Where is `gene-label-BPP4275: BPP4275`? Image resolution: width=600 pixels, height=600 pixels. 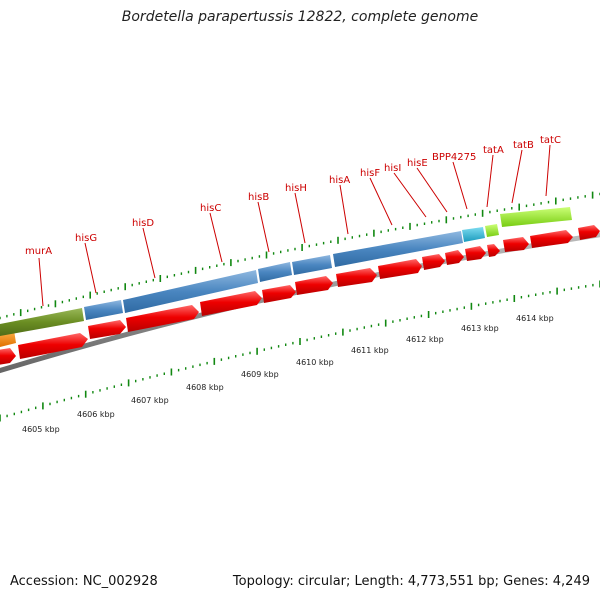
gene-label-BPP4275: BPP4275 is located at coordinates (454, 157).